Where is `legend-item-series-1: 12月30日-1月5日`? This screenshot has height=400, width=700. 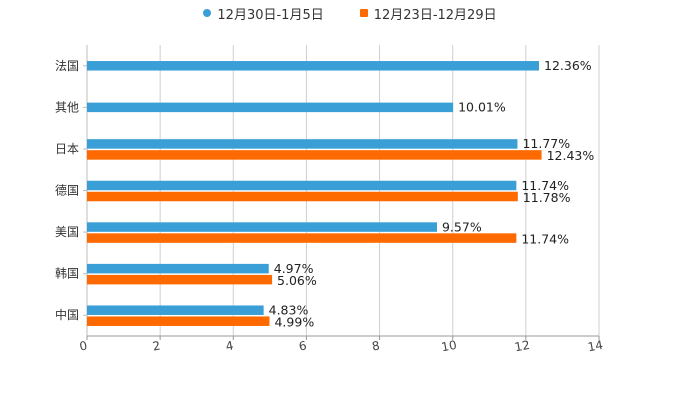
legend-item-series-1: 12月30日-1月5日 is located at coordinates (263, 13).